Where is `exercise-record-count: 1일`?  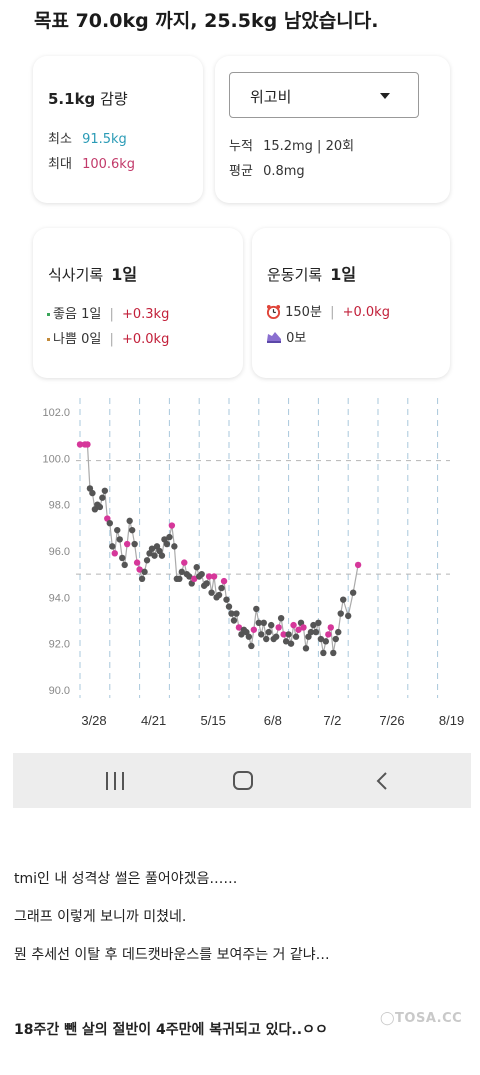
exercise-record-count: 1일 is located at coordinates (343, 274).